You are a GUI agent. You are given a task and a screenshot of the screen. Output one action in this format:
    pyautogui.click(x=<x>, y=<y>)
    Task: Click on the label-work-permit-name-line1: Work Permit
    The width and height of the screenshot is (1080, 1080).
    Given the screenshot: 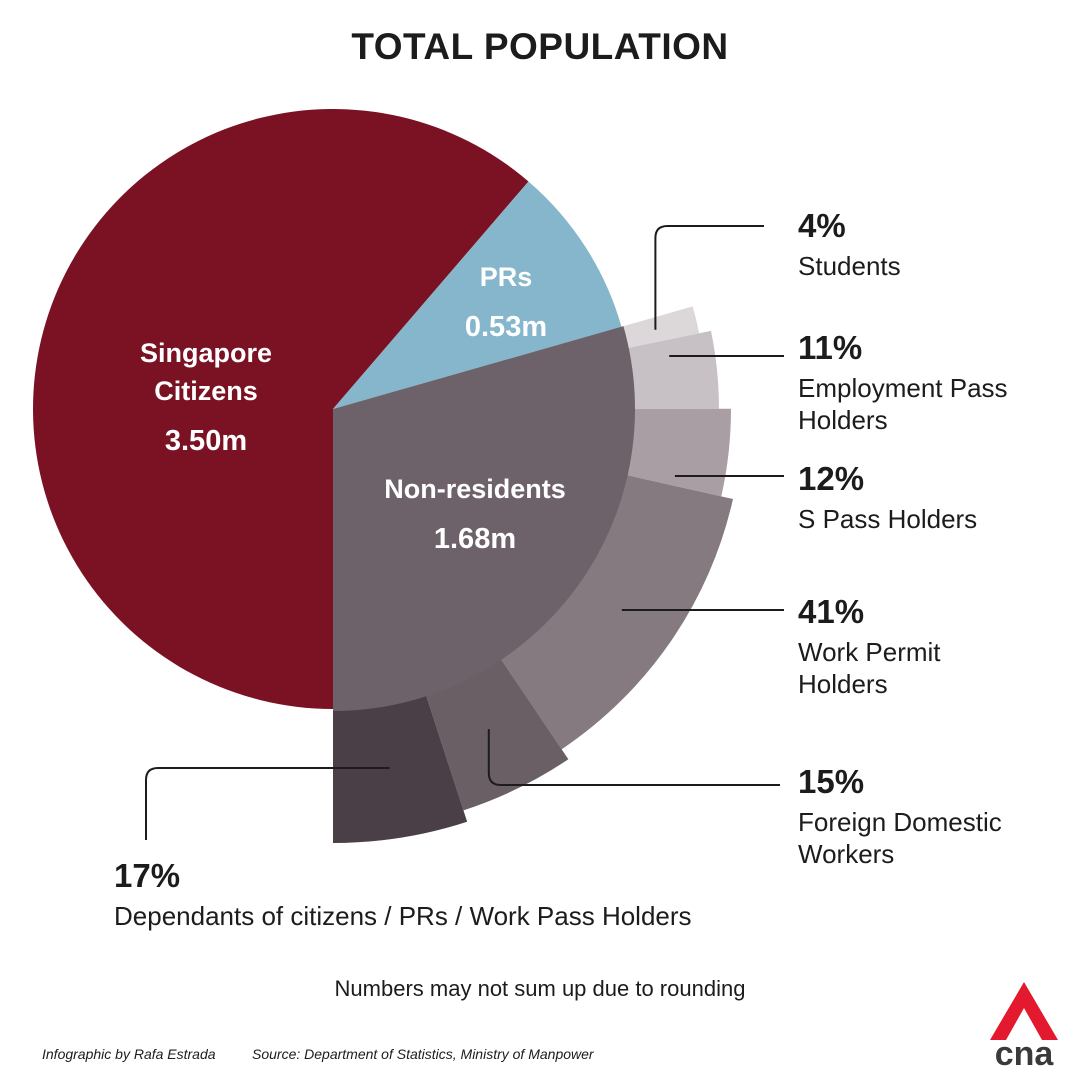 What is the action you would take?
    pyautogui.click(x=869, y=651)
    